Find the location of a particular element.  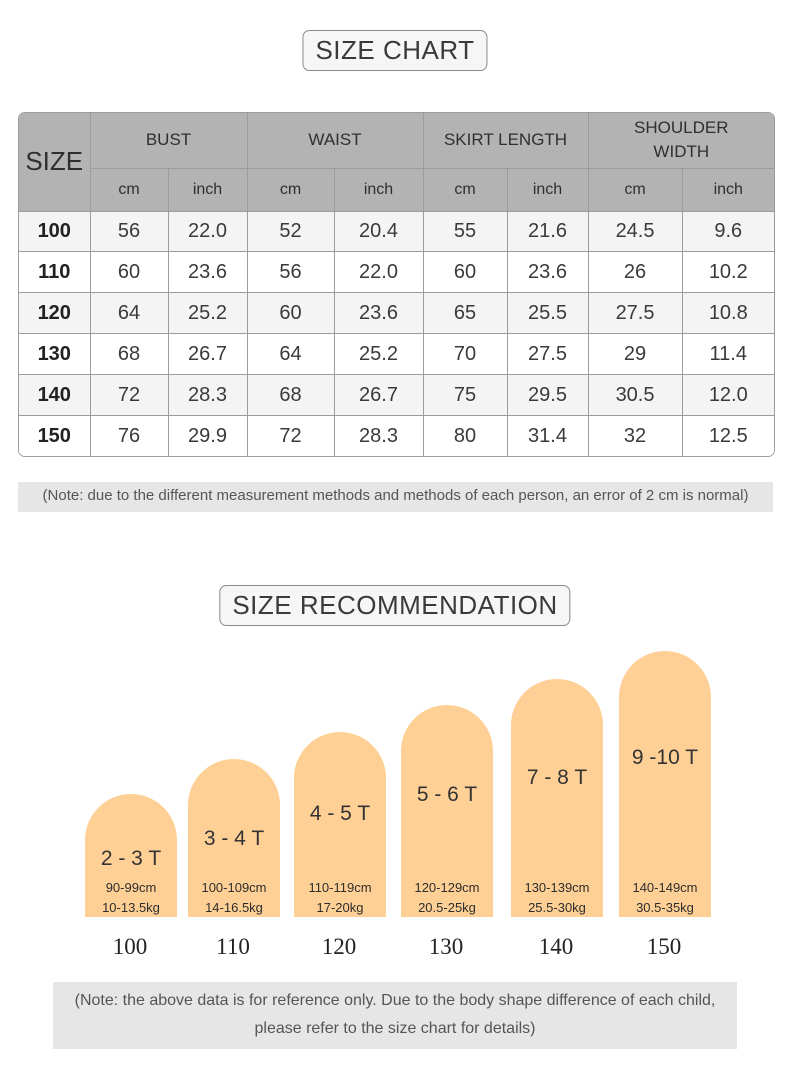

table-cell: 9.6 is located at coordinates (727, 231).